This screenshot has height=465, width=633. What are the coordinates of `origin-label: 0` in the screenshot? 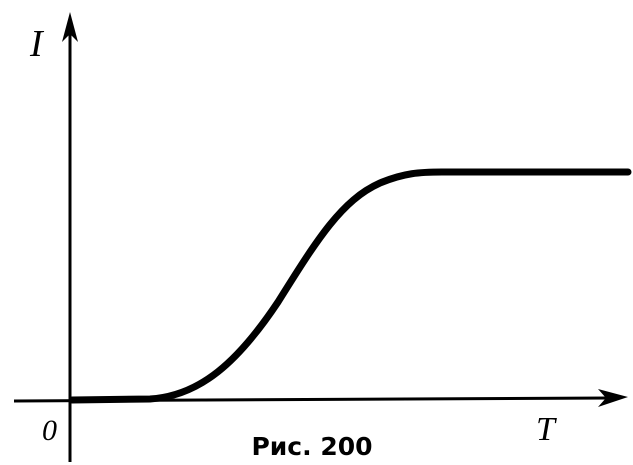 It's located at (49, 430).